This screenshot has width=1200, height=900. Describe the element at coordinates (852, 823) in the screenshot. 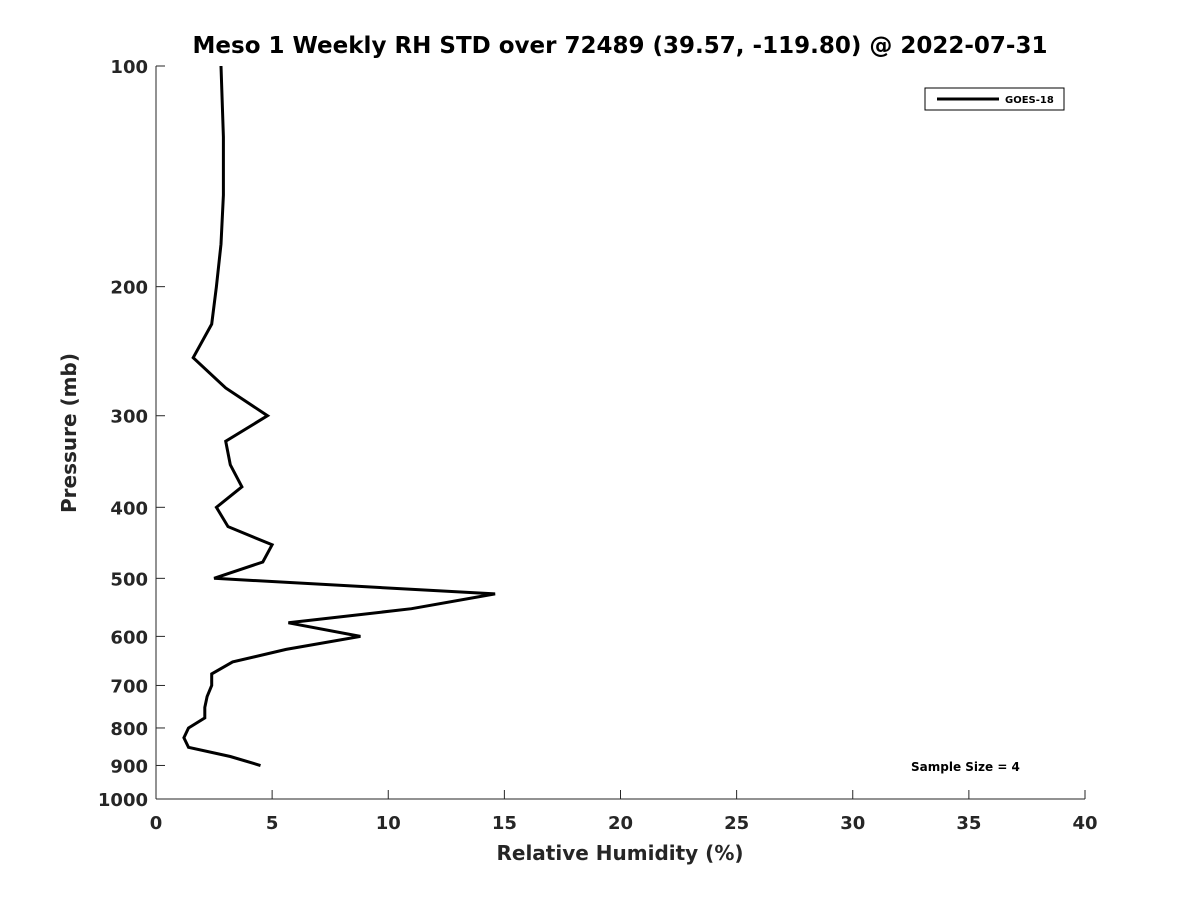

I see `x-tick-label: 30` at that location.